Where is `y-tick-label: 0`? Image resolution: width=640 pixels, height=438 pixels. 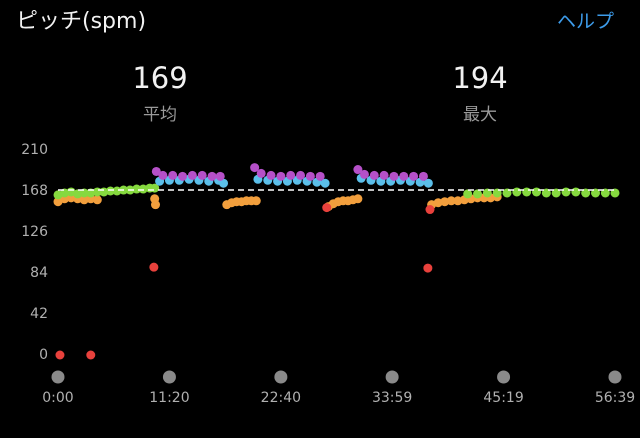 y-tick-label: 0 is located at coordinates (43, 355).